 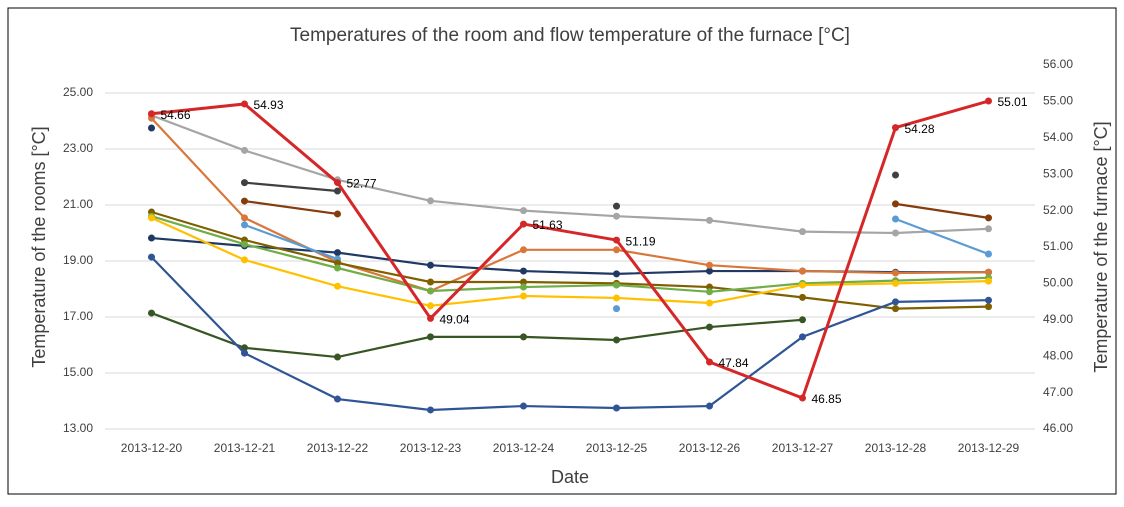 What do you see at coordinates (78, 372) in the screenshot?
I see `y-tick-label: 15.00` at bounding box center [78, 372].